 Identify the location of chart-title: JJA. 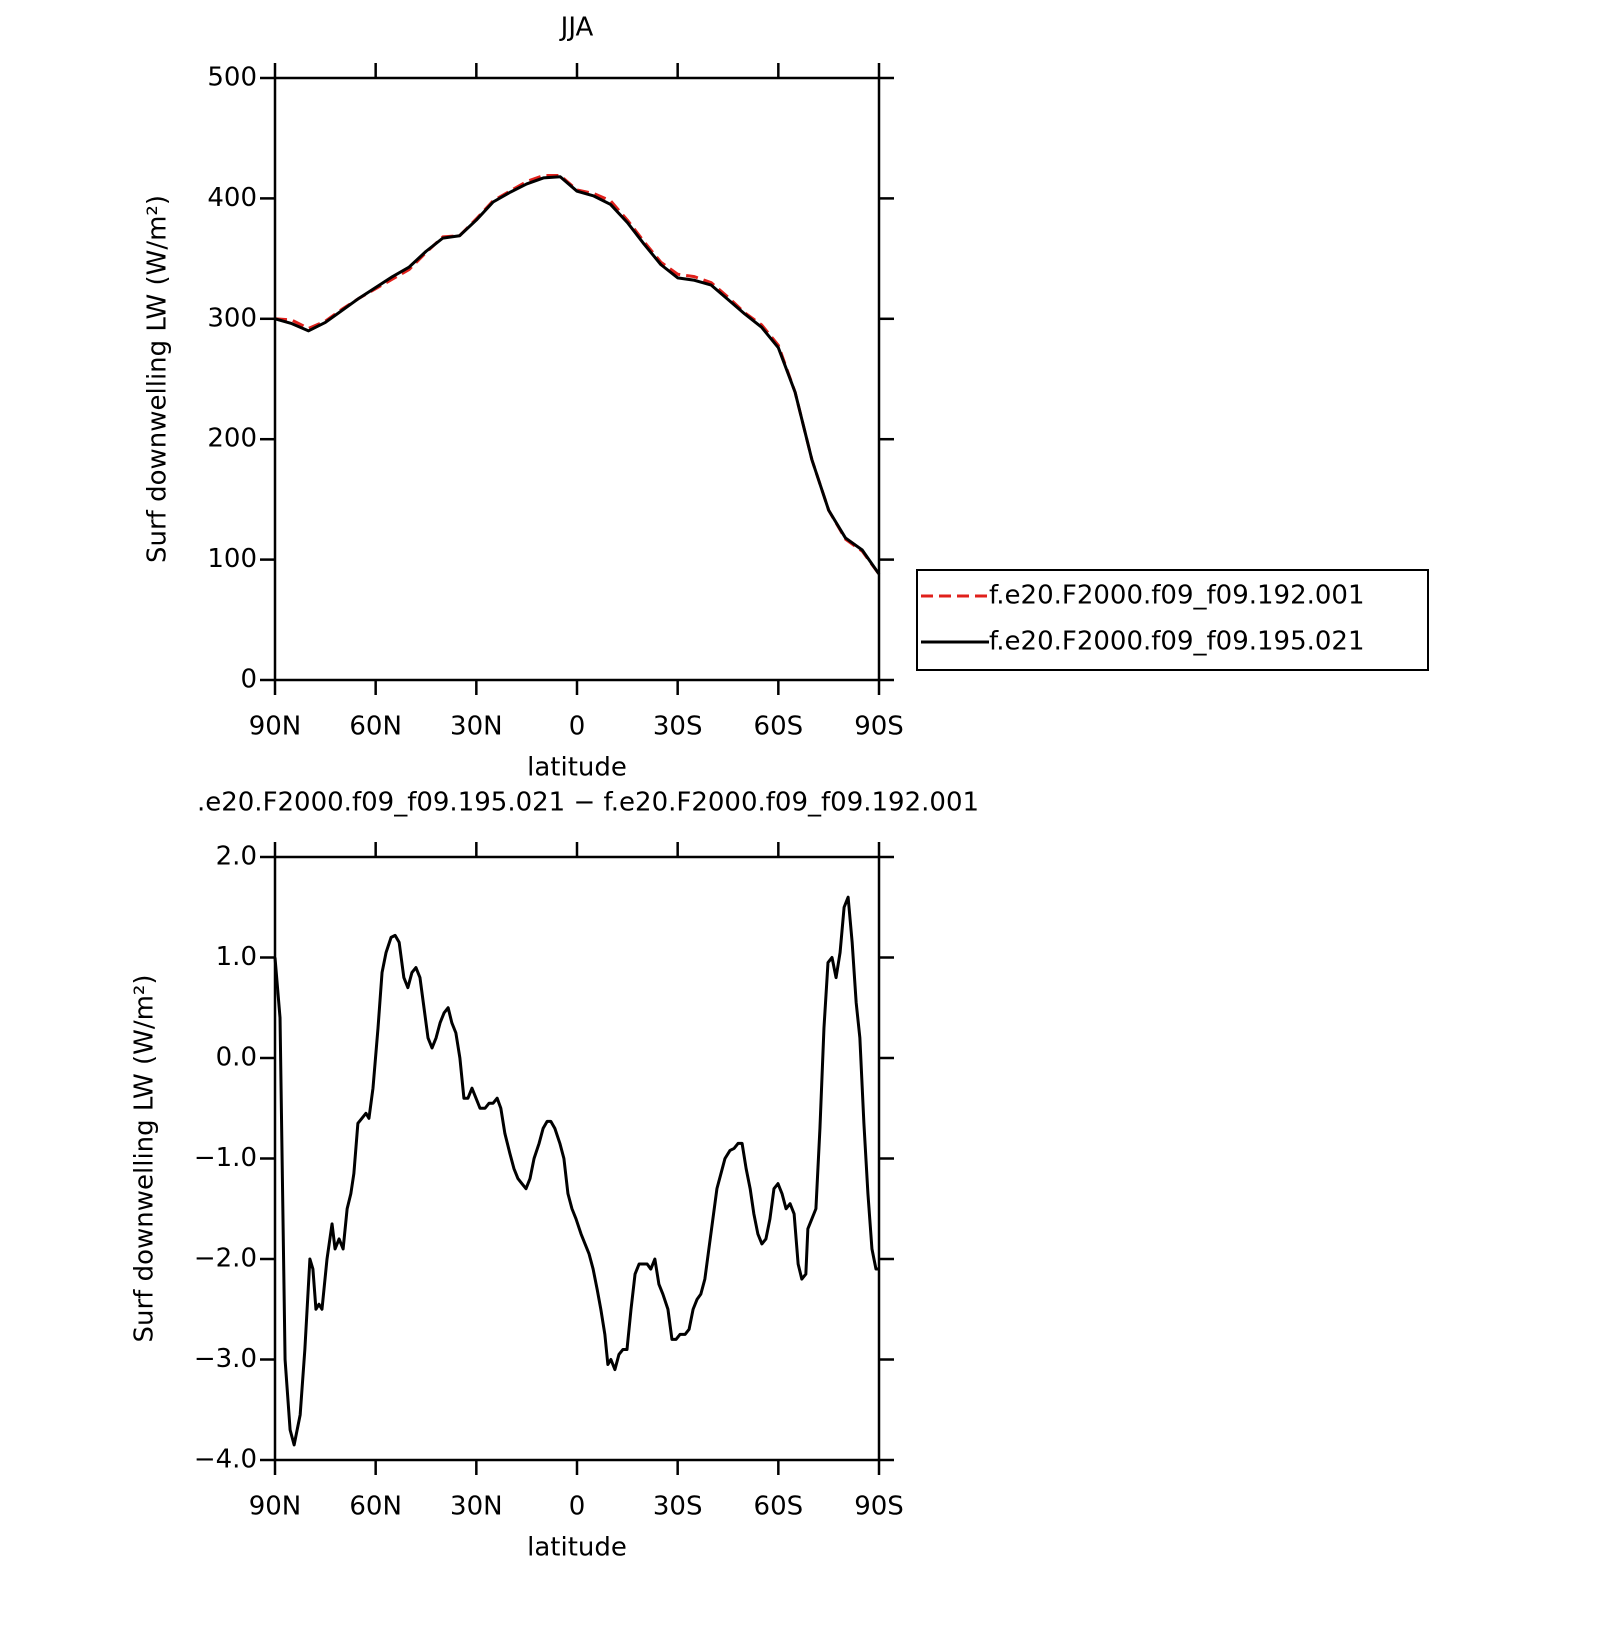
(576, 28).